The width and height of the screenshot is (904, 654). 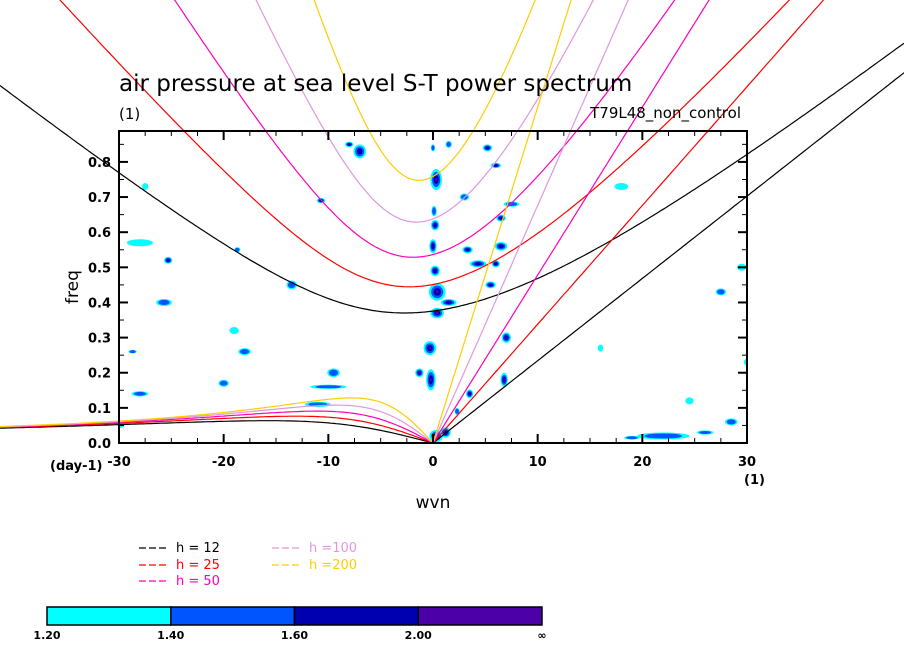 I want to click on y-tick-label: 0.8, so click(x=99, y=163).